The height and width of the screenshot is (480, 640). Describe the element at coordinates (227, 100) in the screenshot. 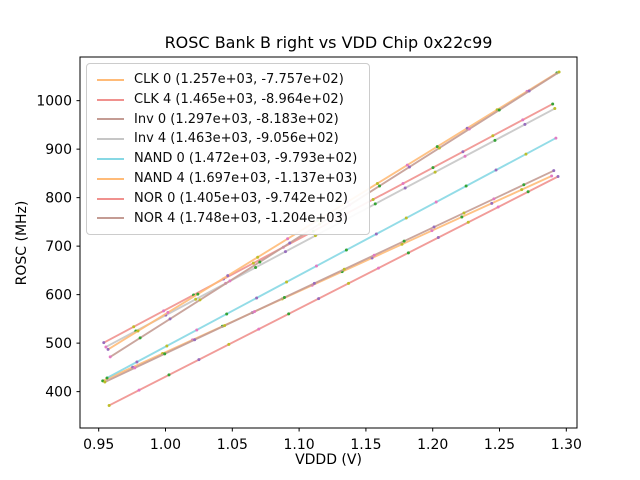

I see `legend-entry: CLK 4 (1.465e+03, -8.964e+02)` at that location.